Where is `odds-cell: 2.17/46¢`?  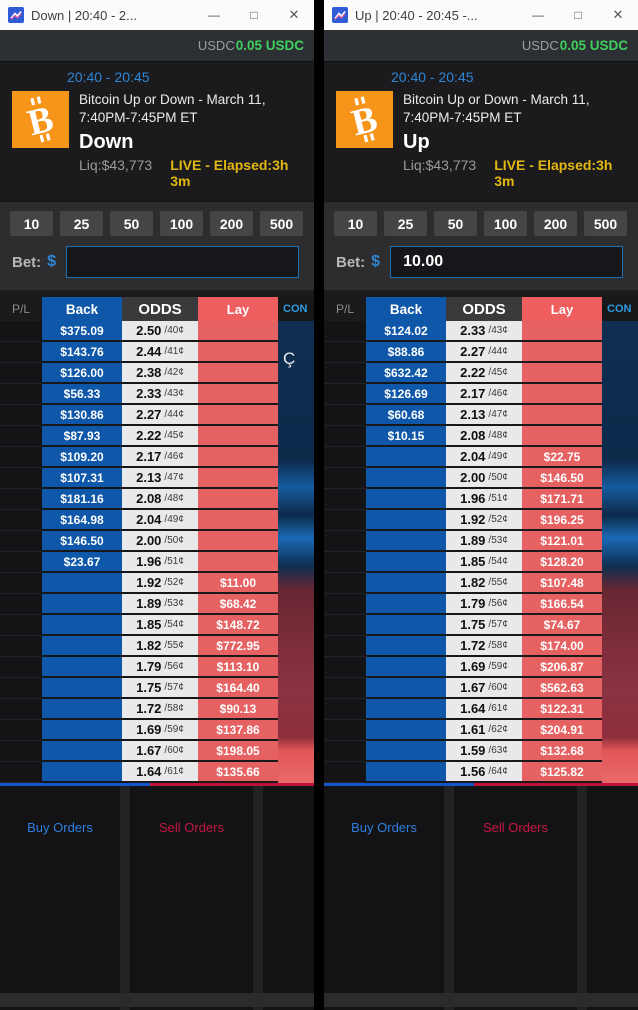
odds-cell: 2.17/46¢ is located at coordinates (484, 395).